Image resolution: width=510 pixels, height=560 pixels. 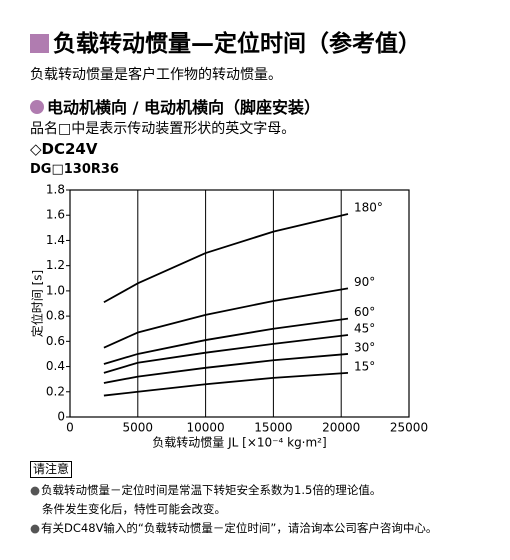 What do you see at coordinates (61, 417) in the screenshot?
I see `y-tick-label: 0` at bounding box center [61, 417].